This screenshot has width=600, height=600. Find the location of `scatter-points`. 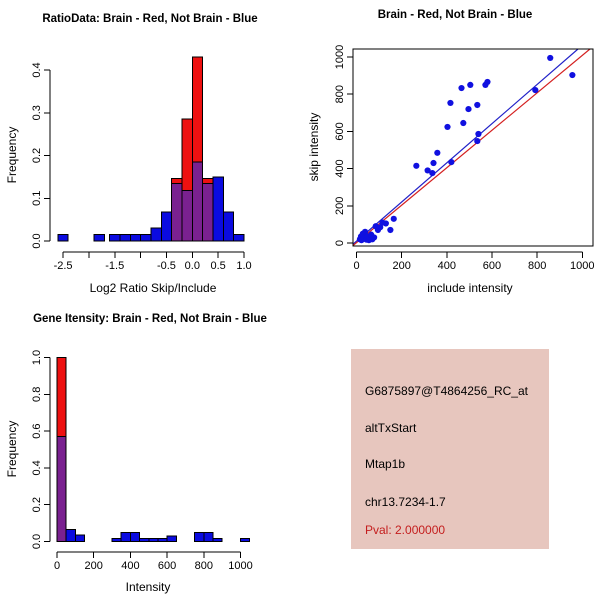

scatter-points is located at coordinates (466, 149).